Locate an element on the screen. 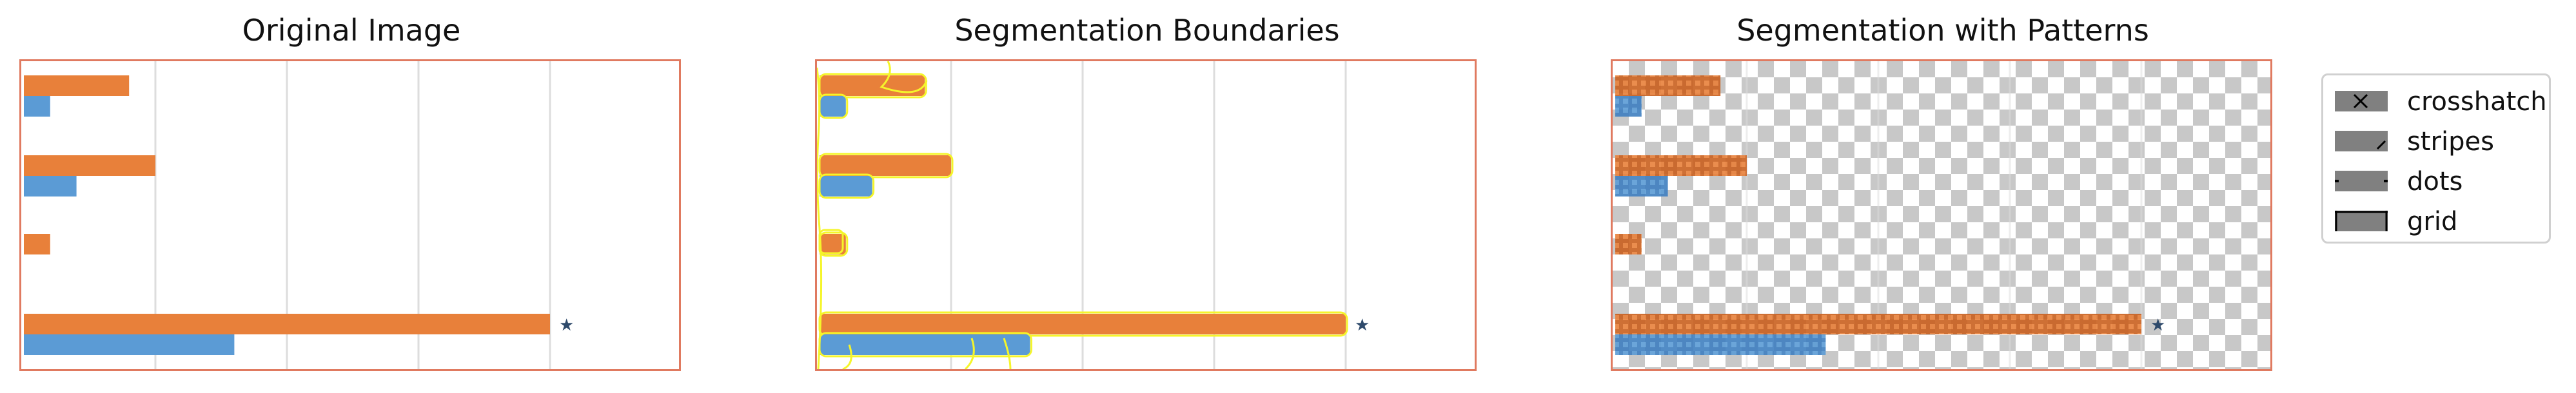  stripes-icon is located at coordinates (2361, 141).